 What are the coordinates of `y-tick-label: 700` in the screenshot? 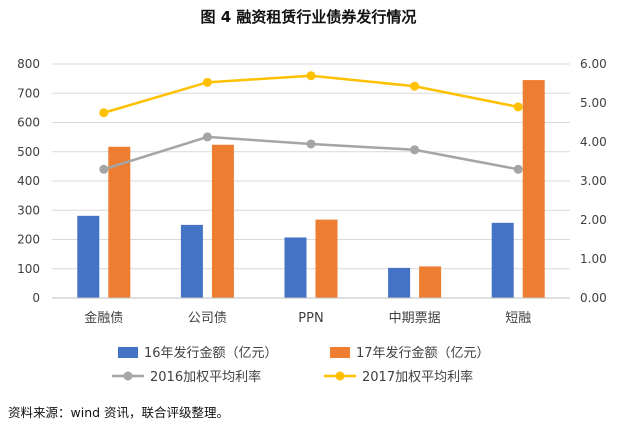 It's located at (28, 93).